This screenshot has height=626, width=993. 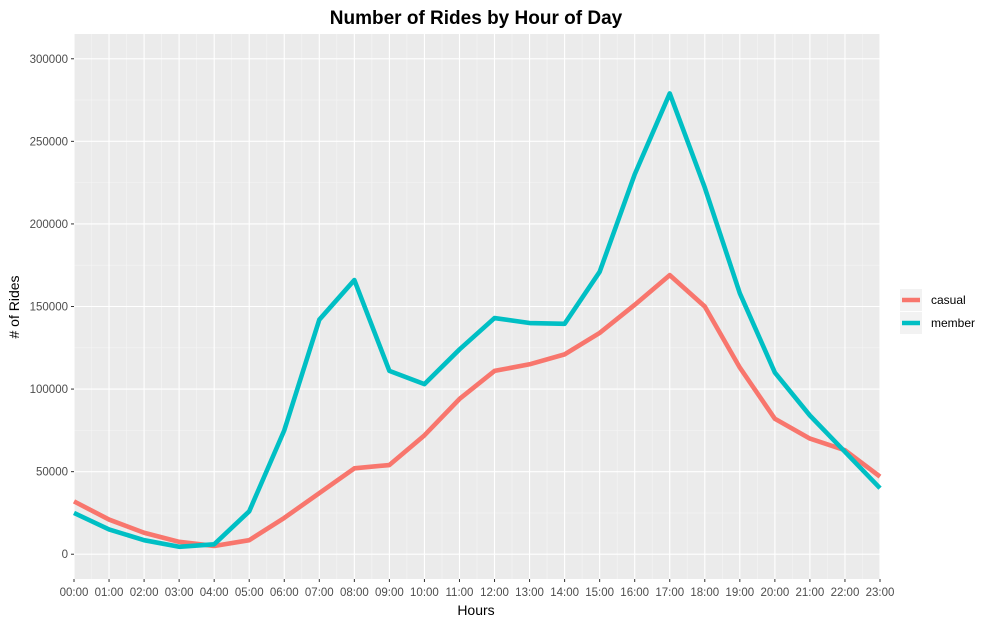 I want to click on x-tick-label: 11:00, so click(x=460, y=593).